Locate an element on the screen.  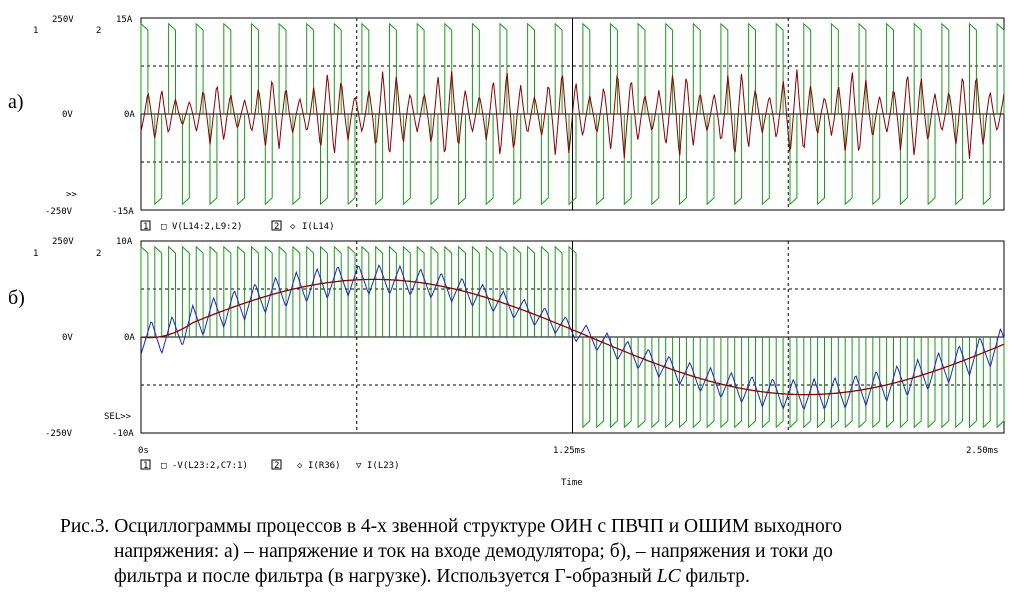
panel-a-right-axis-number: 2 is located at coordinates (98, 31).